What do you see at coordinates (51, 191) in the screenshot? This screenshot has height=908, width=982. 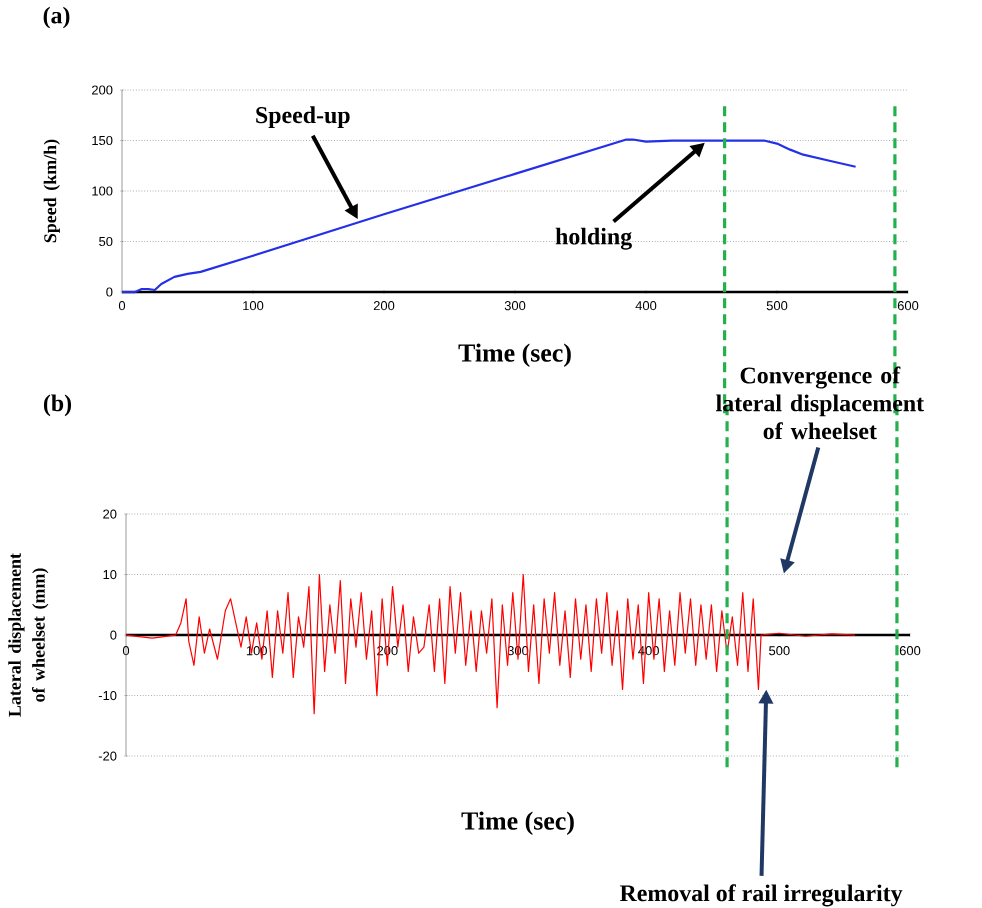 I see `y-axis-title: Speed (km/h)` at bounding box center [51, 191].